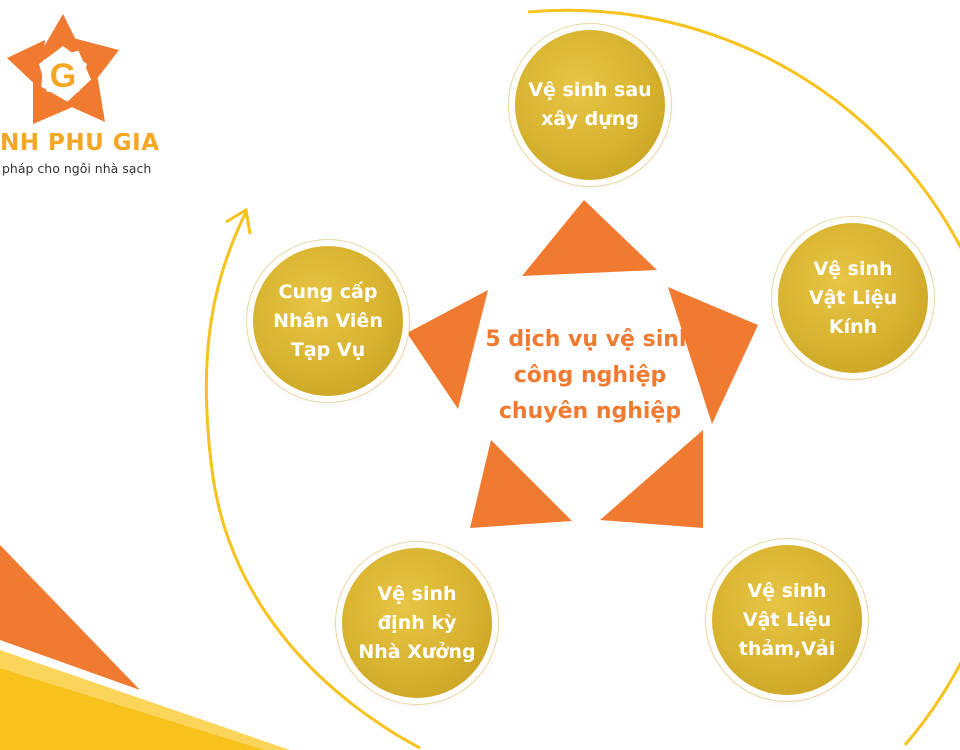  Describe the element at coordinates (447, 349) in the screenshot. I see `pentagon-triangle-left` at that location.